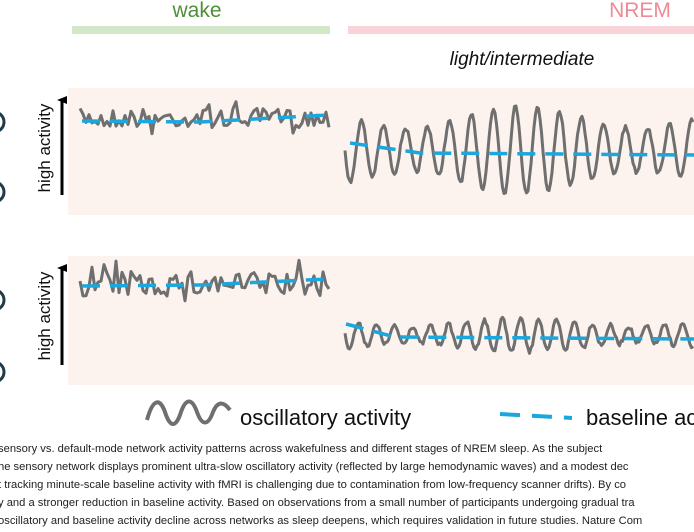 Image resolution: width=694 pixels, height=532 pixels. I want to click on legend-oscillatory-icon, so click(188, 412).